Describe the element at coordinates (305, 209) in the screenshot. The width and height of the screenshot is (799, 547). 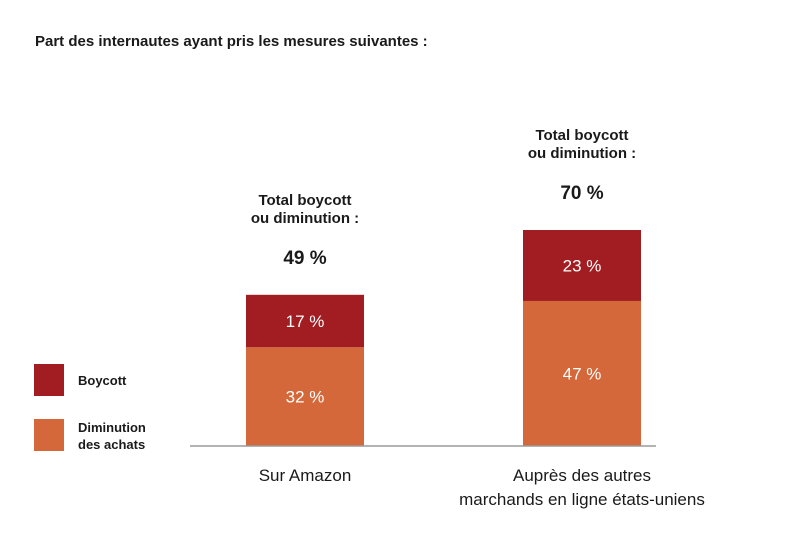
I see `total-caption-1: Total boycott ou diminution :` at that location.